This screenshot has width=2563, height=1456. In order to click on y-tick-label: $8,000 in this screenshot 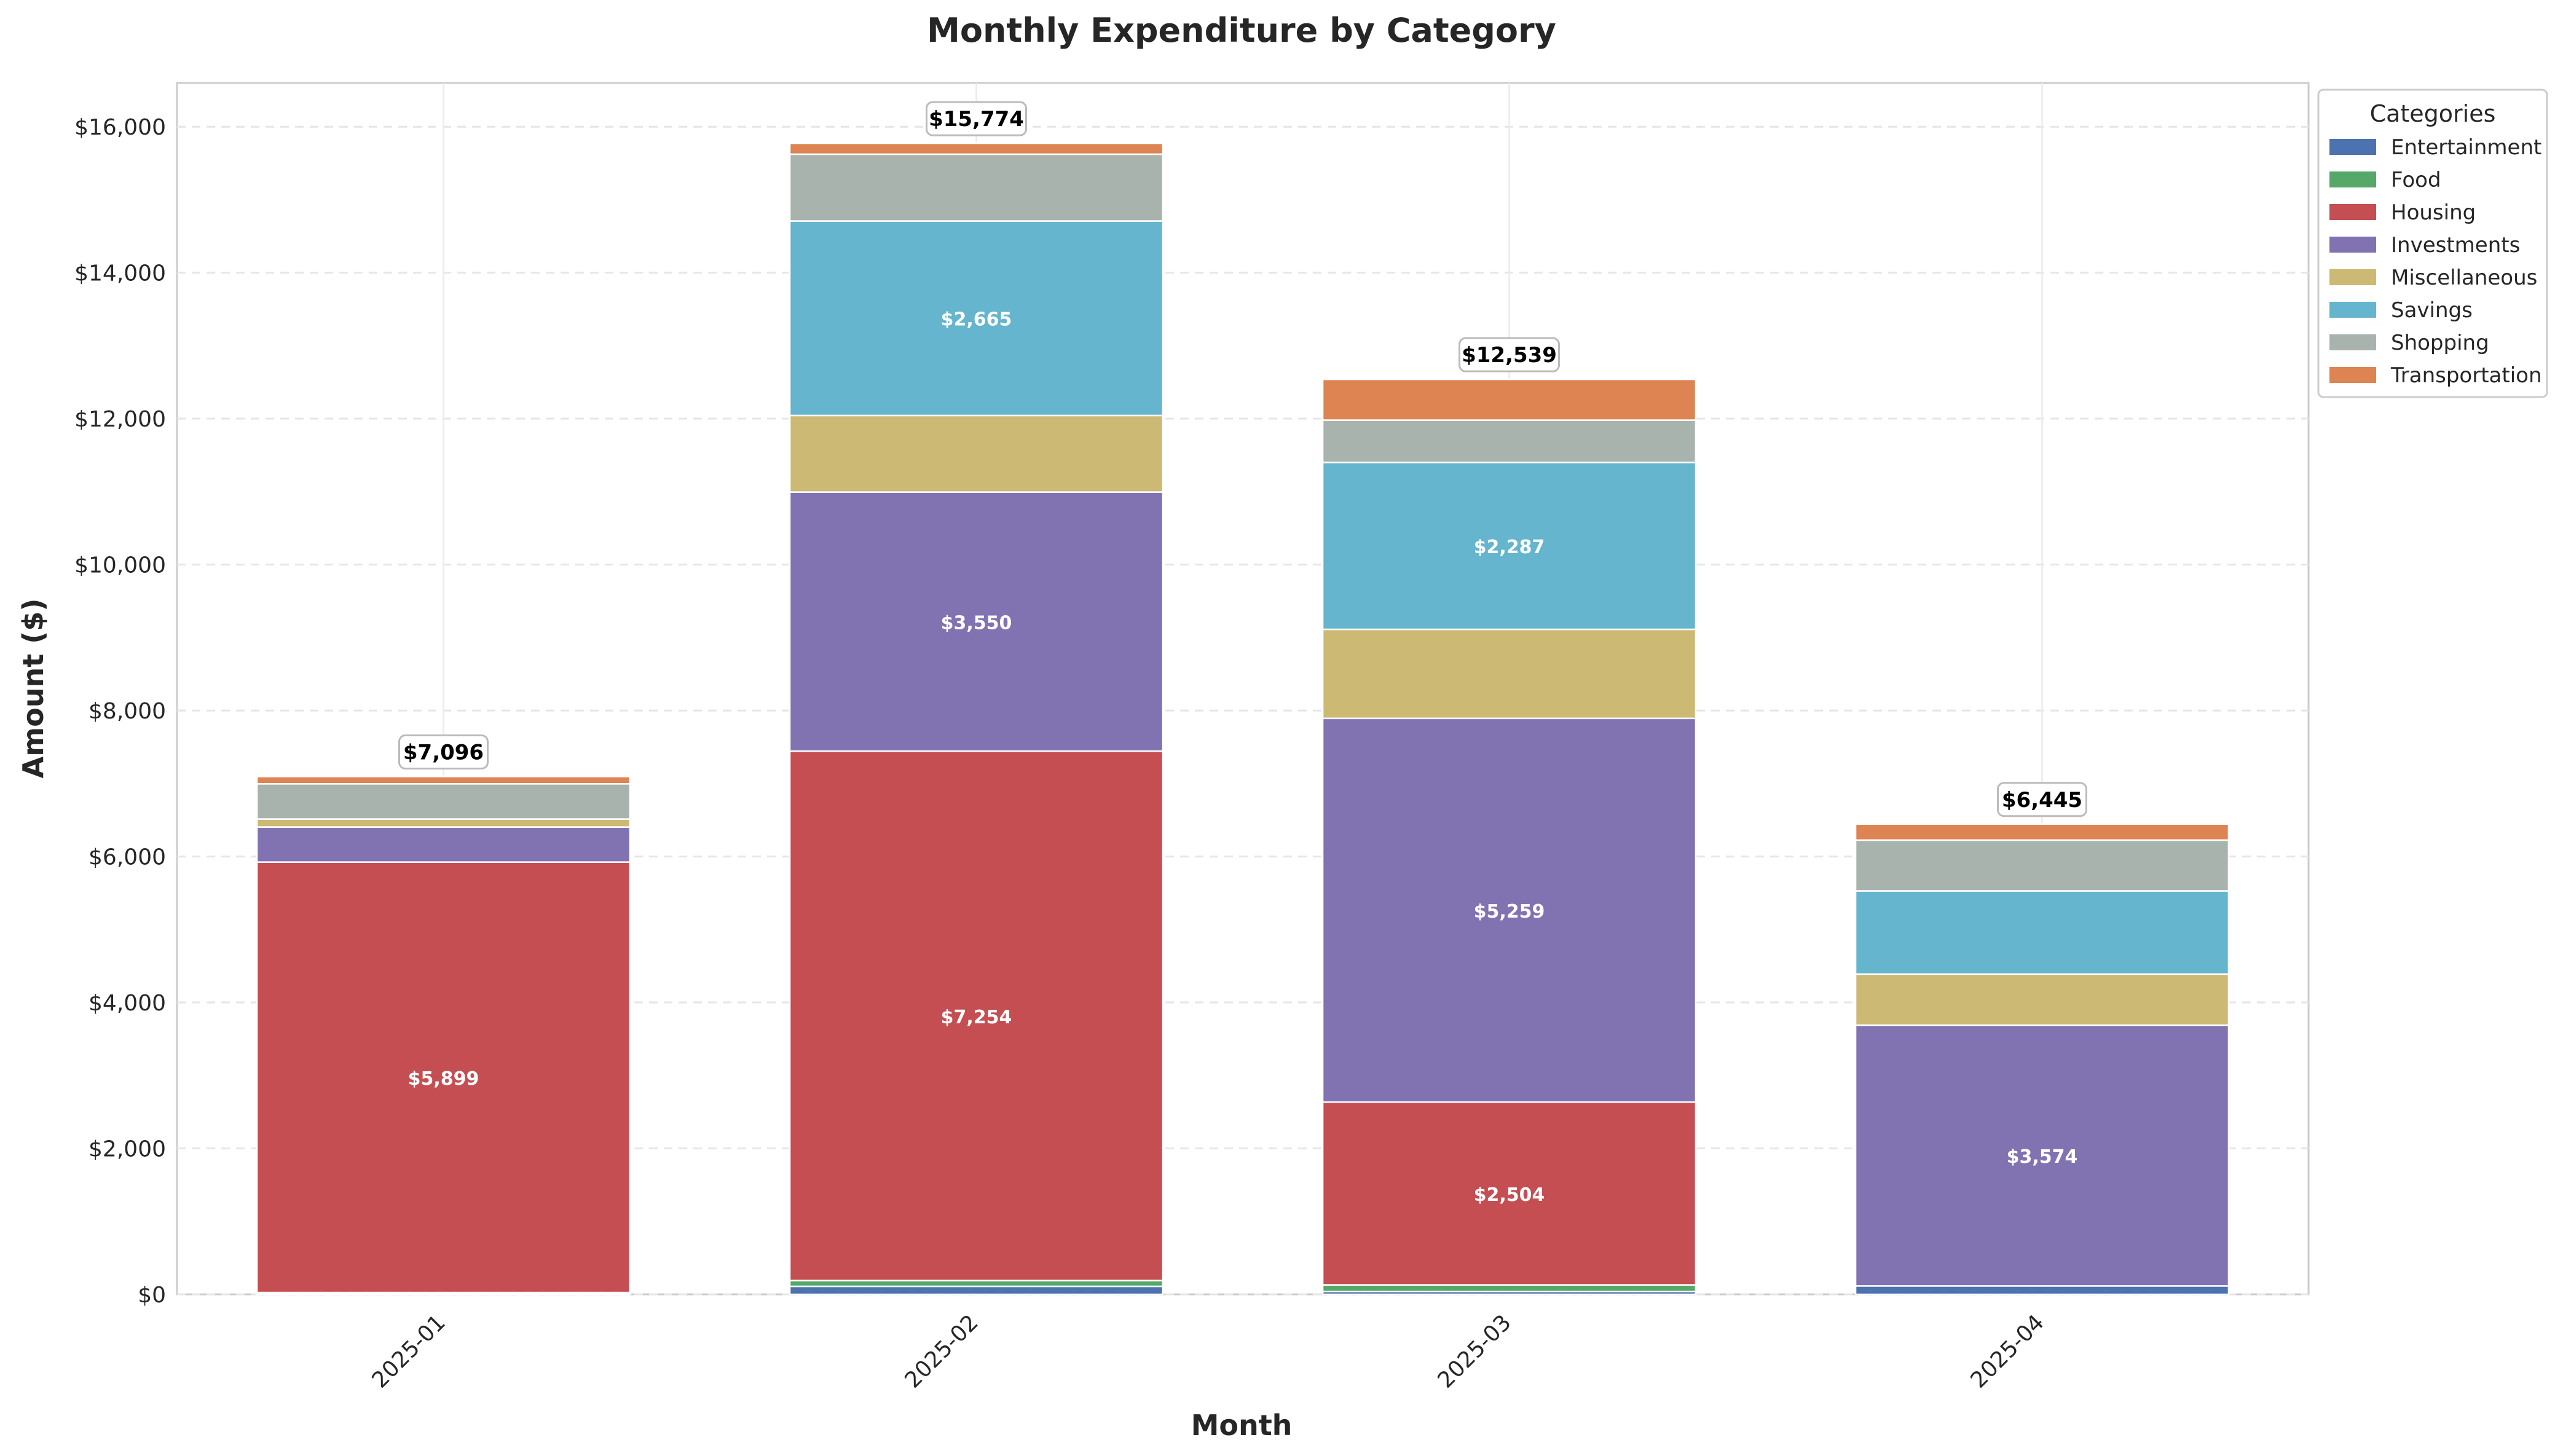, I will do `click(127, 711)`.